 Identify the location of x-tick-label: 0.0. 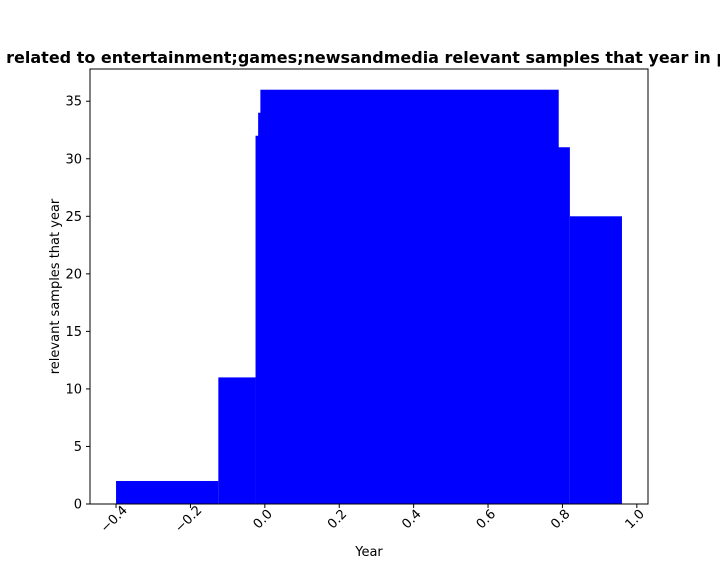
(263, 519).